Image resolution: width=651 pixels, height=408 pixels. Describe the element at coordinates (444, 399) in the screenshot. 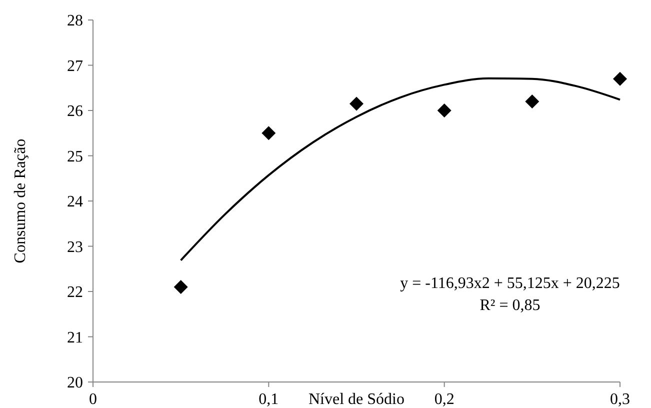

I see `x-tick-label: 0,2` at that location.